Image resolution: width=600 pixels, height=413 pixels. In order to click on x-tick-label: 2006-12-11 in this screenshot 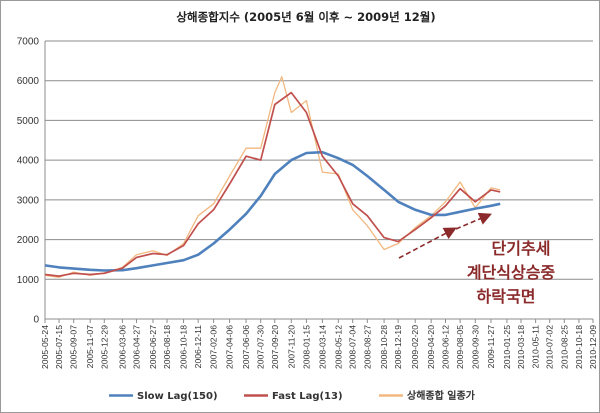, I will do `click(198, 347)`.